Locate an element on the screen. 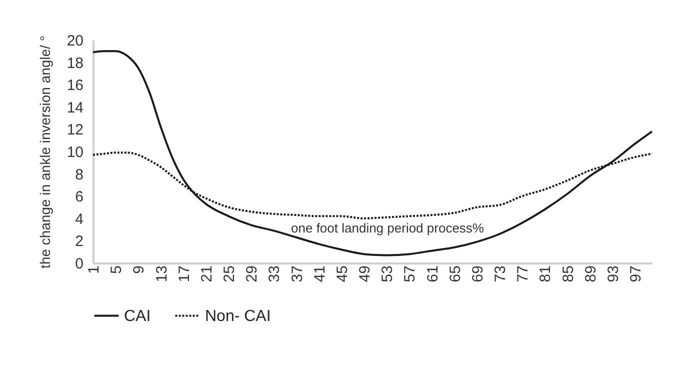 This screenshot has width=692, height=368. x-tick-label: 29 is located at coordinates (252, 274).